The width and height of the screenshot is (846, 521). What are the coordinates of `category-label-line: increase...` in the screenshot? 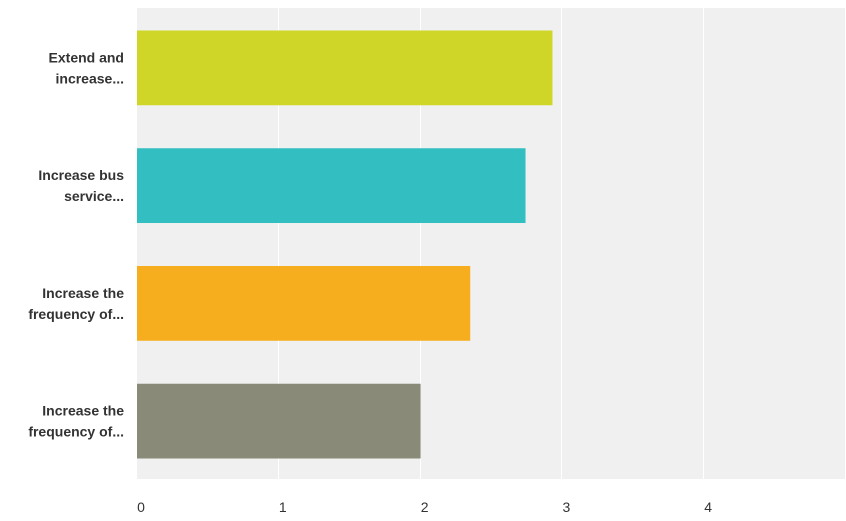 It's located at (90, 78).